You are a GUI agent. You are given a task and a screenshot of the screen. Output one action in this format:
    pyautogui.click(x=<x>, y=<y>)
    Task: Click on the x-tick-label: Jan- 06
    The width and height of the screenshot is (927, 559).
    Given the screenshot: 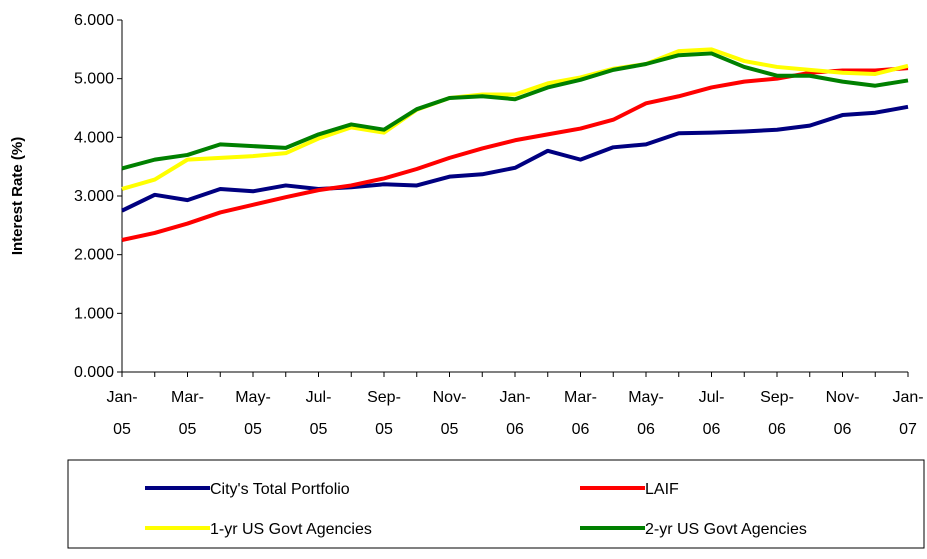 What is the action you would take?
    pyautogui.click(x=514, y=413)
    